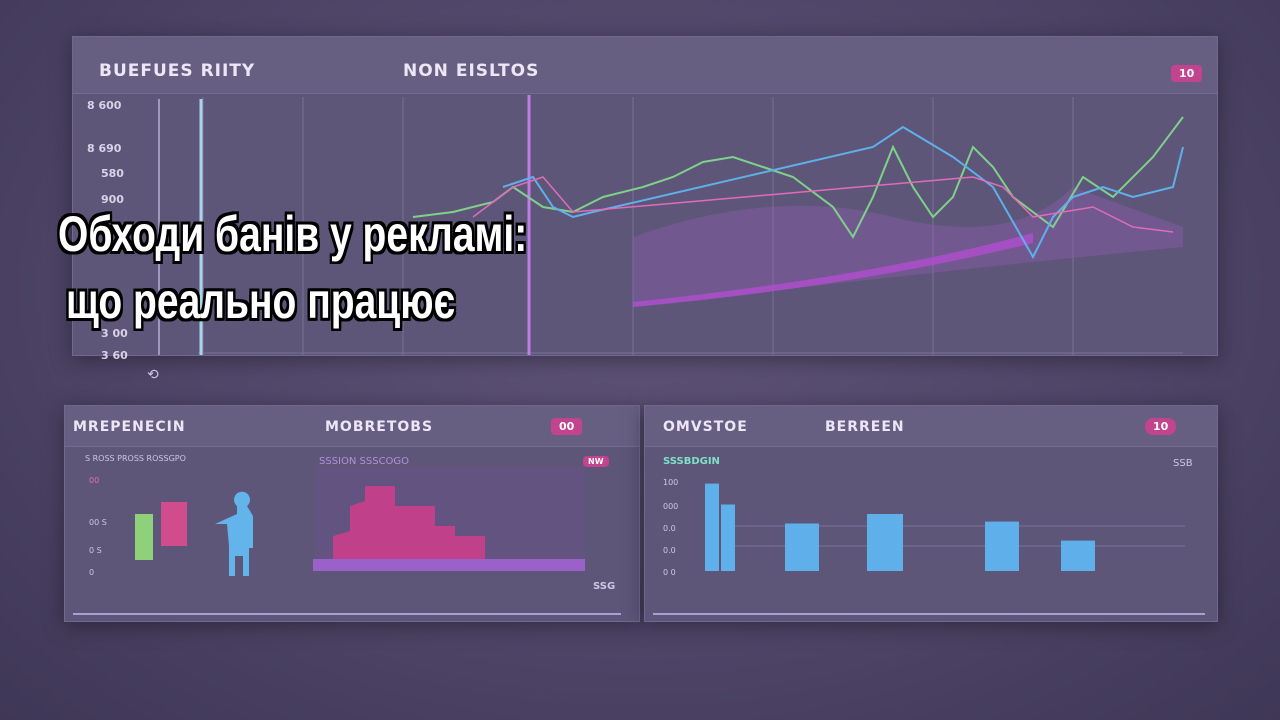  Describe the element at coordinates (449, 565) in the screenshot. I see `axis-band` at that location.